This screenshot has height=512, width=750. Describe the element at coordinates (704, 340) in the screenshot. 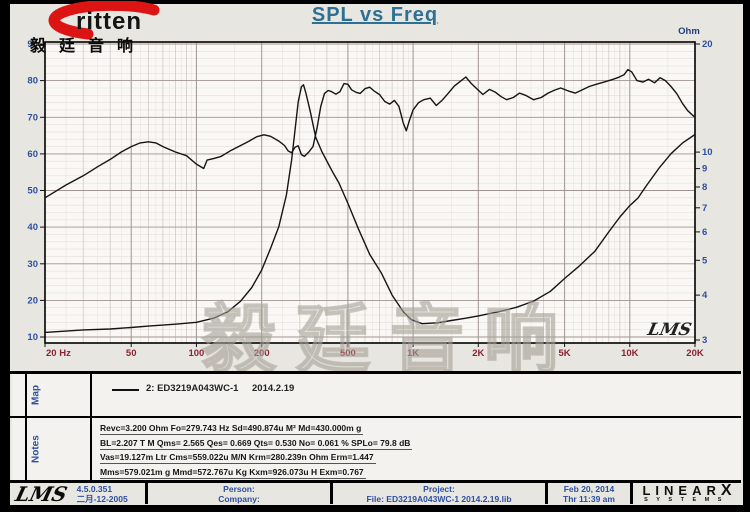

I see `svg-text: 3` at that location.